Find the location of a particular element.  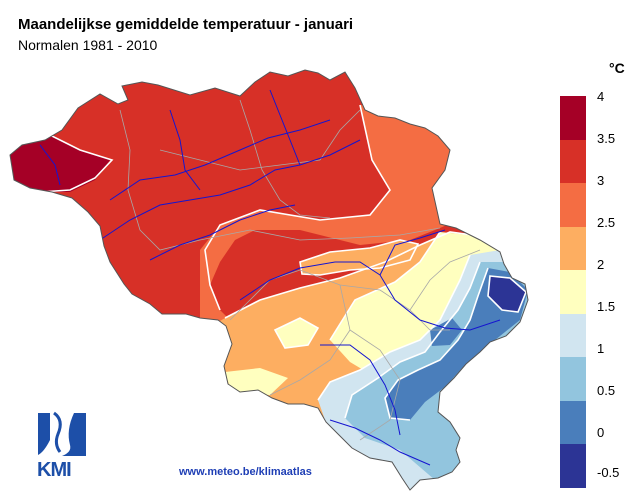

zone-0-0.5-island is located at coordinates (446, 332).